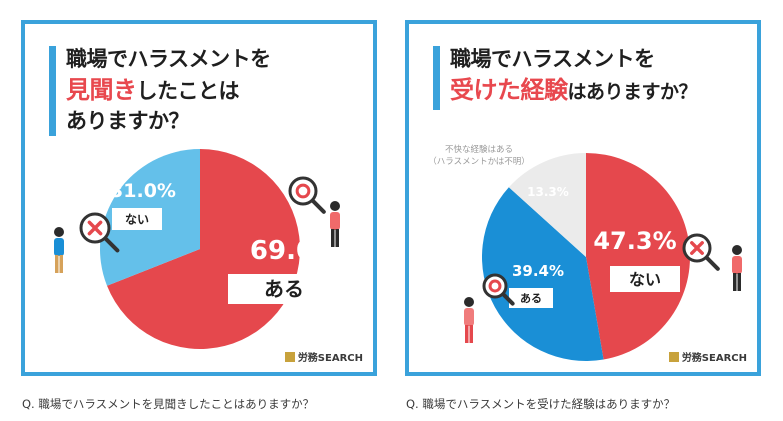 This screenshot has height=421, width=783. Describe the element at coordinates (128, 120) in the screenshot. I see `title-line-3: ありますか？` at that location.